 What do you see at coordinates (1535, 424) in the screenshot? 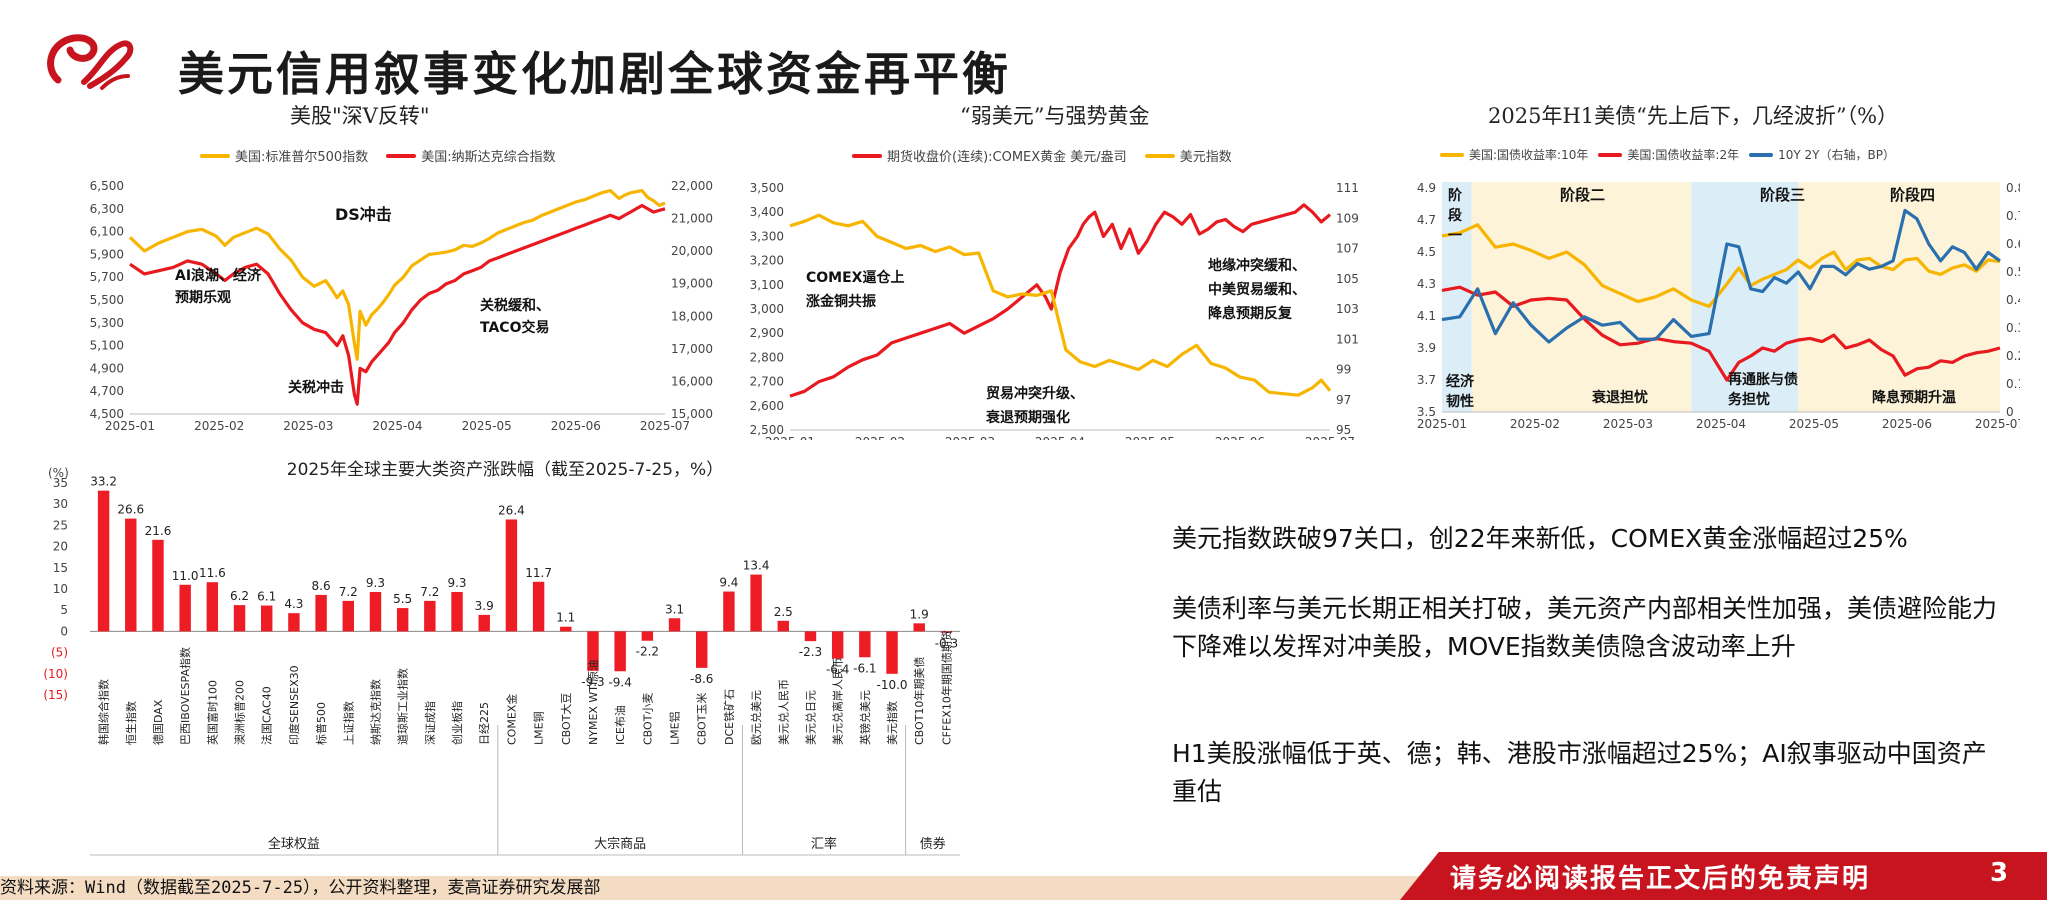
I see `x-tick-label: 2025-02` at bounding box center [1535, 424].